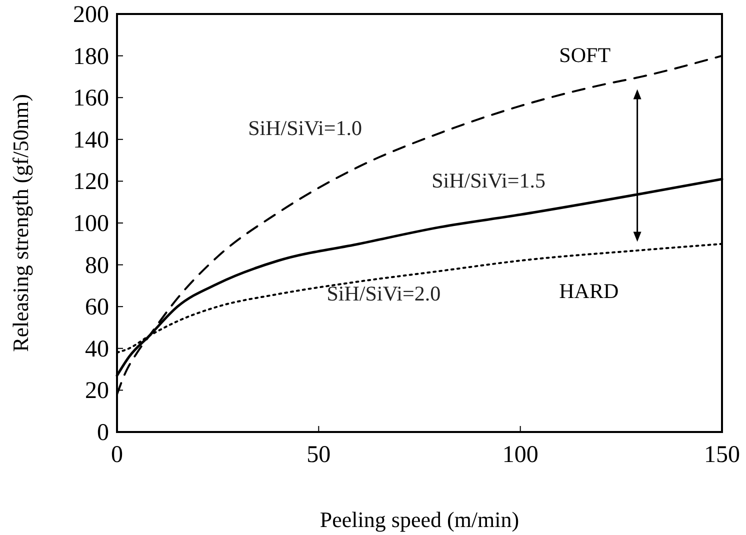 The height and width of the screenshot is (535, 746). I want to click on x-axis-title: Peeling speed (m/min), so click(420, 519).